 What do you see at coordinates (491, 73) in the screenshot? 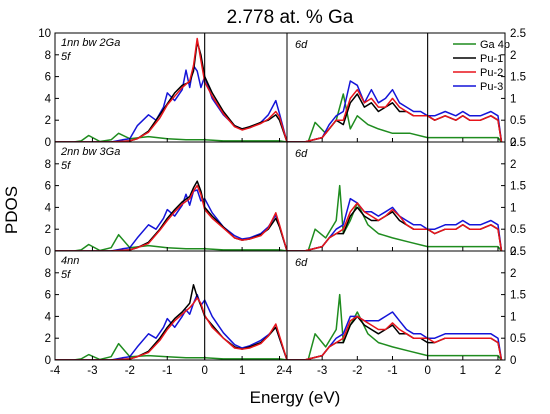
I see `legend-label-pu-2: Pu-2` at bounding box center [491, 73].